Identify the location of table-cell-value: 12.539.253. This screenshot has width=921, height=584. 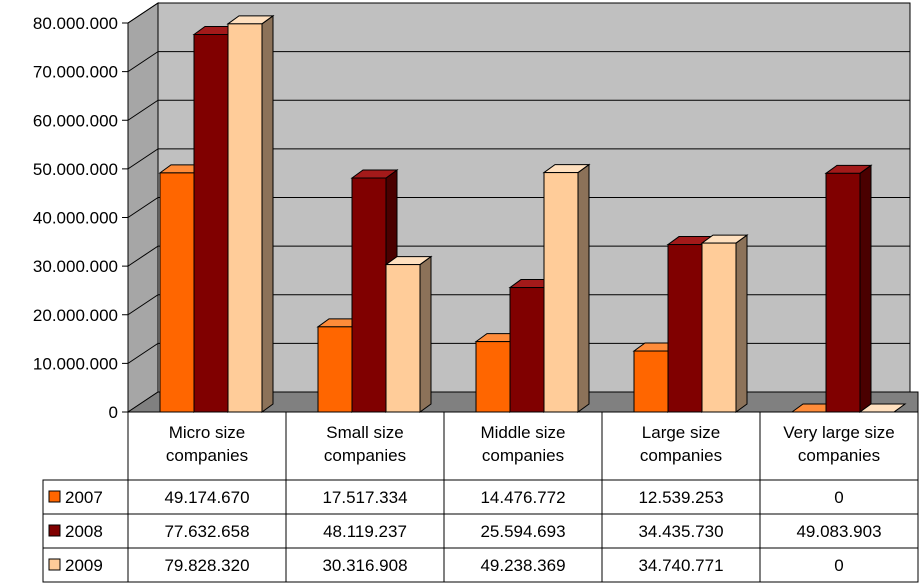
(680, 497).